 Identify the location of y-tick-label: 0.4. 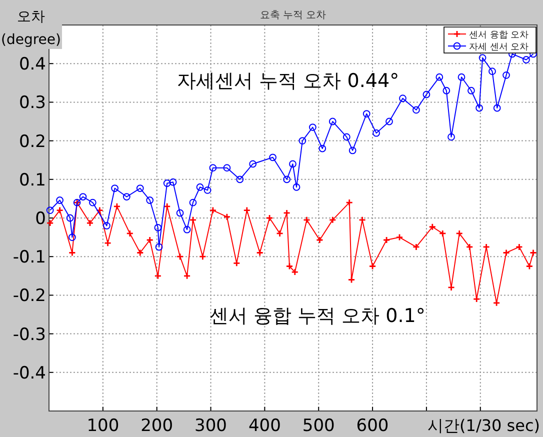
(32, 64).